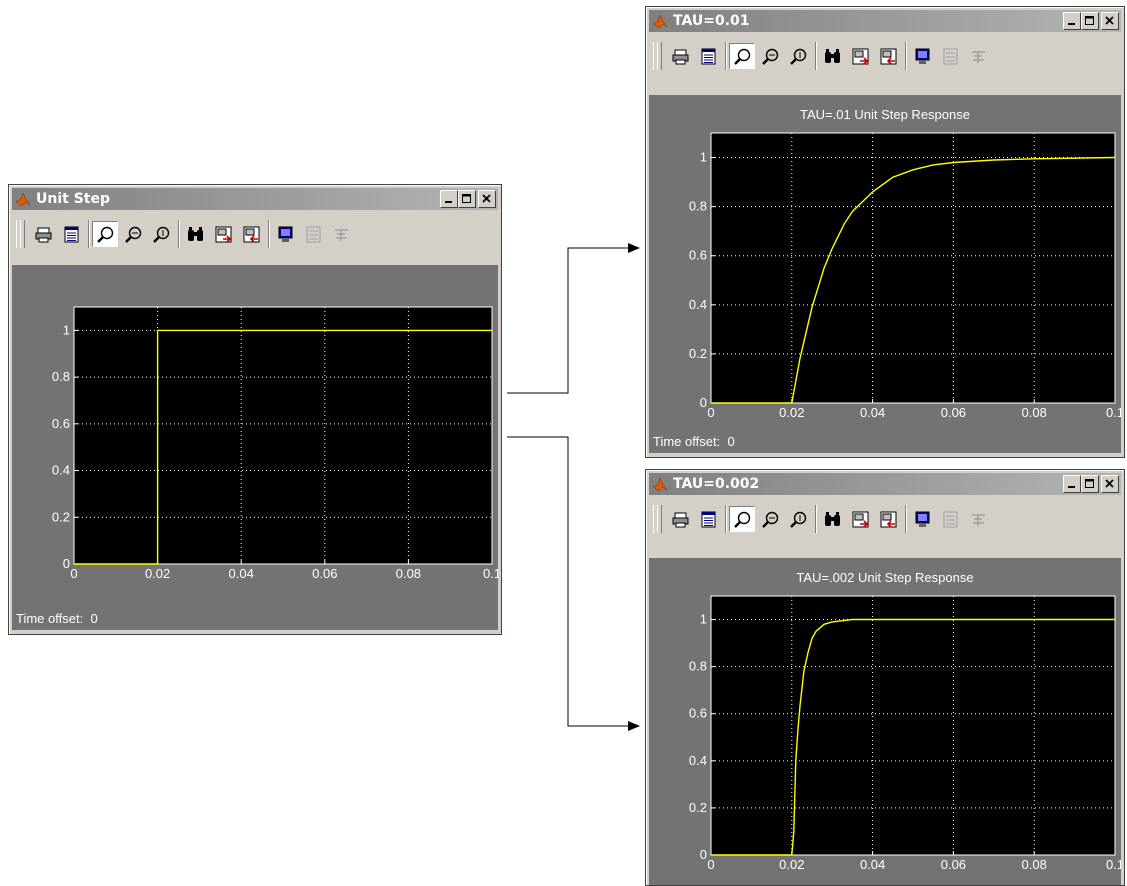 This screenshot has height=886, width=1127. I want to click on time-offset-value: 0, so click(94, 618).